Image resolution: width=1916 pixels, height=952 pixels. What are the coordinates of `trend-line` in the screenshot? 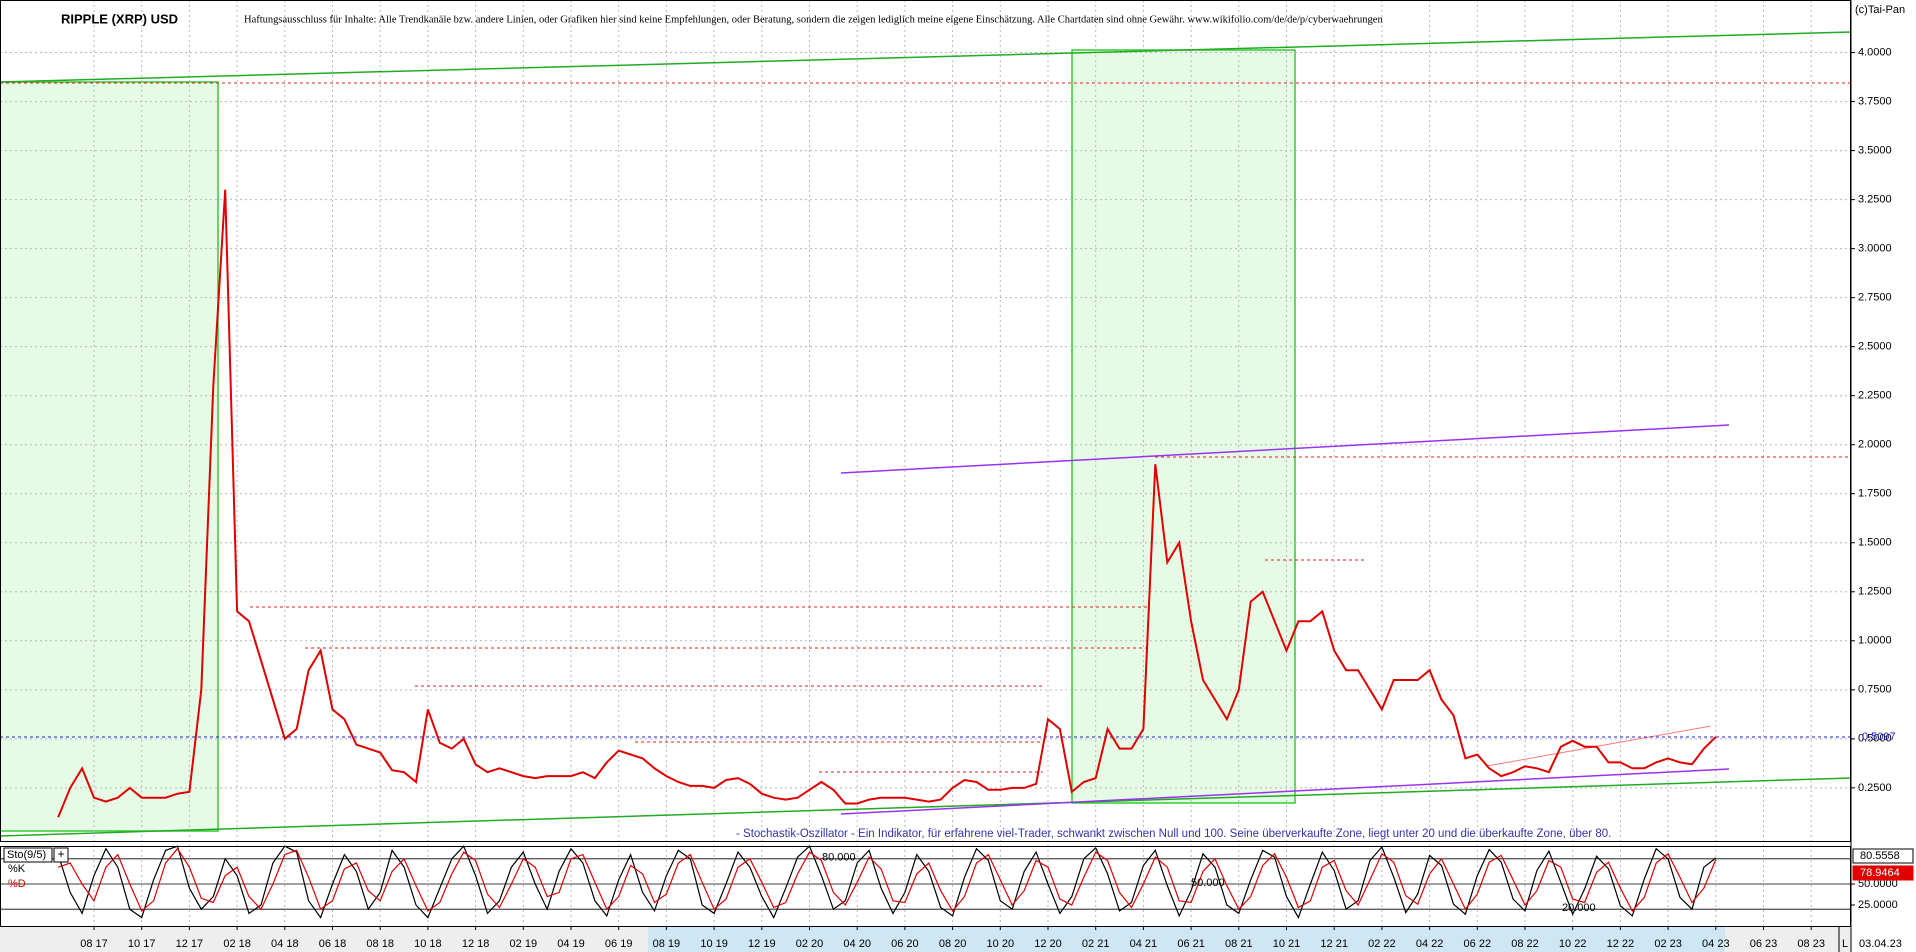 It's located at (1599, 746).